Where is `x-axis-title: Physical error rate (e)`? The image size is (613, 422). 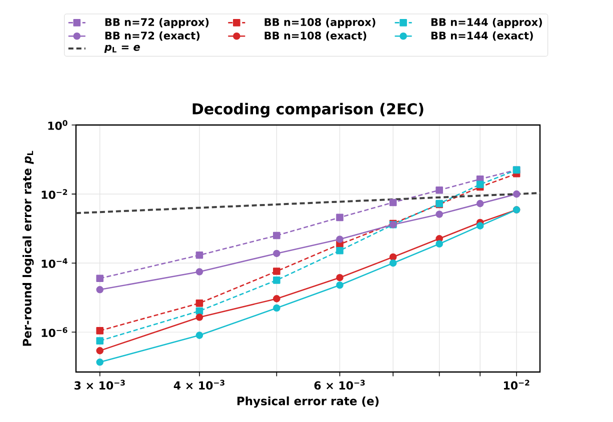
x-axis-title: Physical error rate (e) is located at coordinates (308, 402).